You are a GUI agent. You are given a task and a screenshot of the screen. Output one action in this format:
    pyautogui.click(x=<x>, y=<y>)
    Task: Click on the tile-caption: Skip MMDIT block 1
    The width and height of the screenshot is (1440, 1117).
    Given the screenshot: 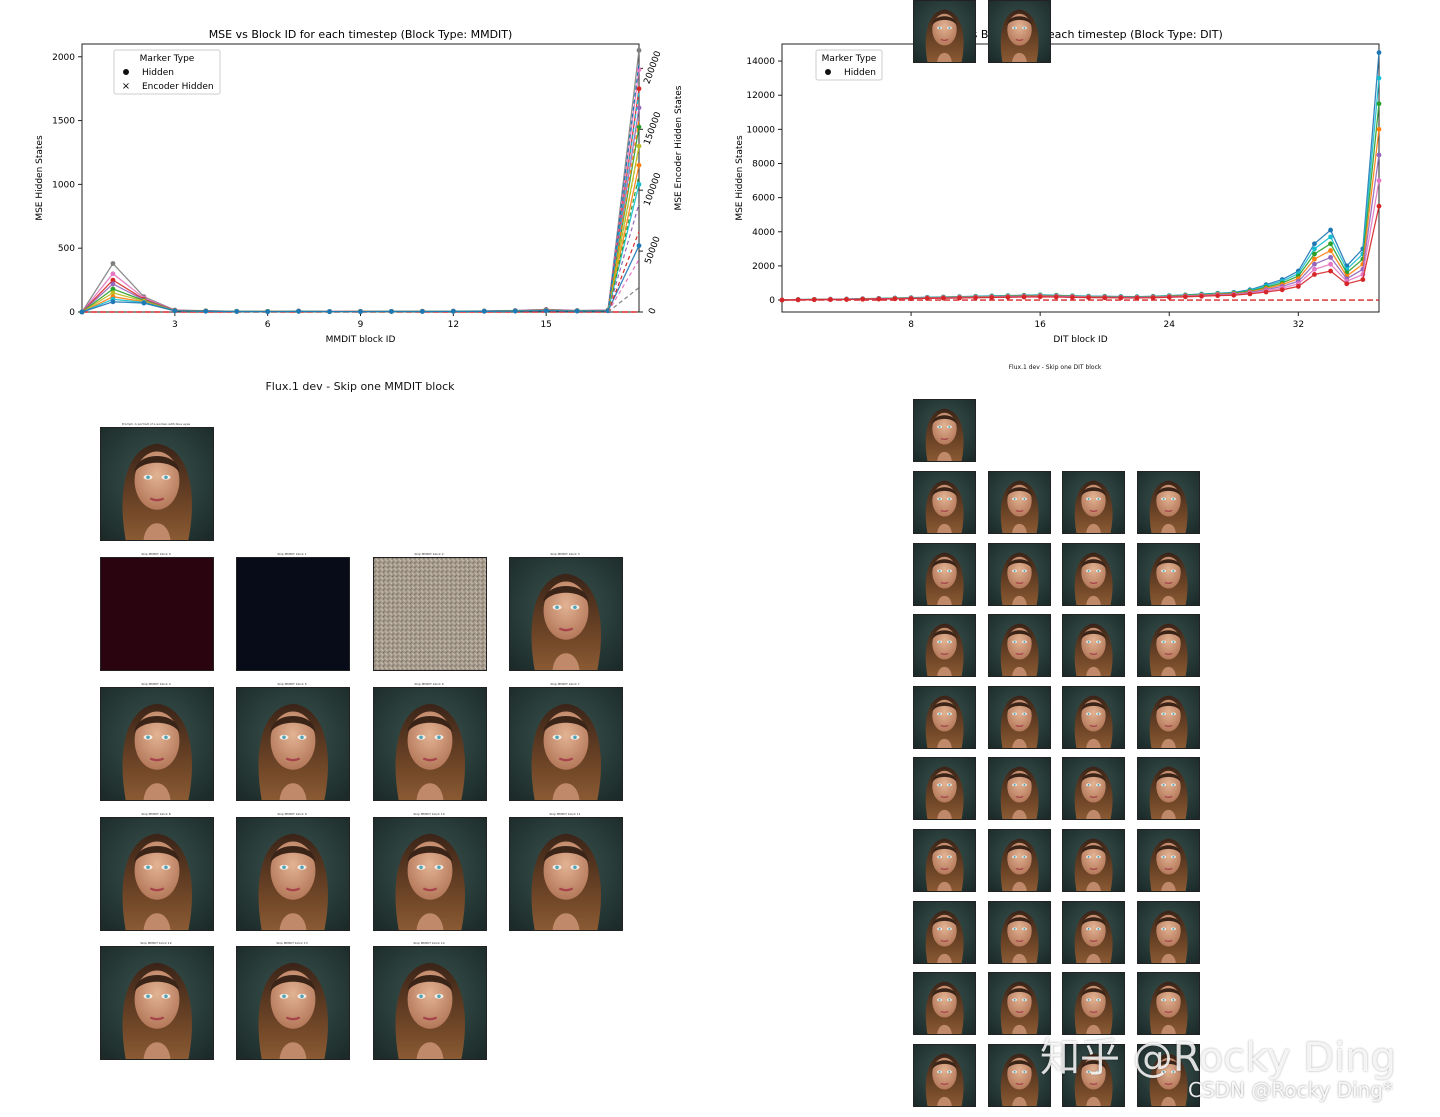 What is the action you would take?
    pyautogui.click(x=292, y=554)
    